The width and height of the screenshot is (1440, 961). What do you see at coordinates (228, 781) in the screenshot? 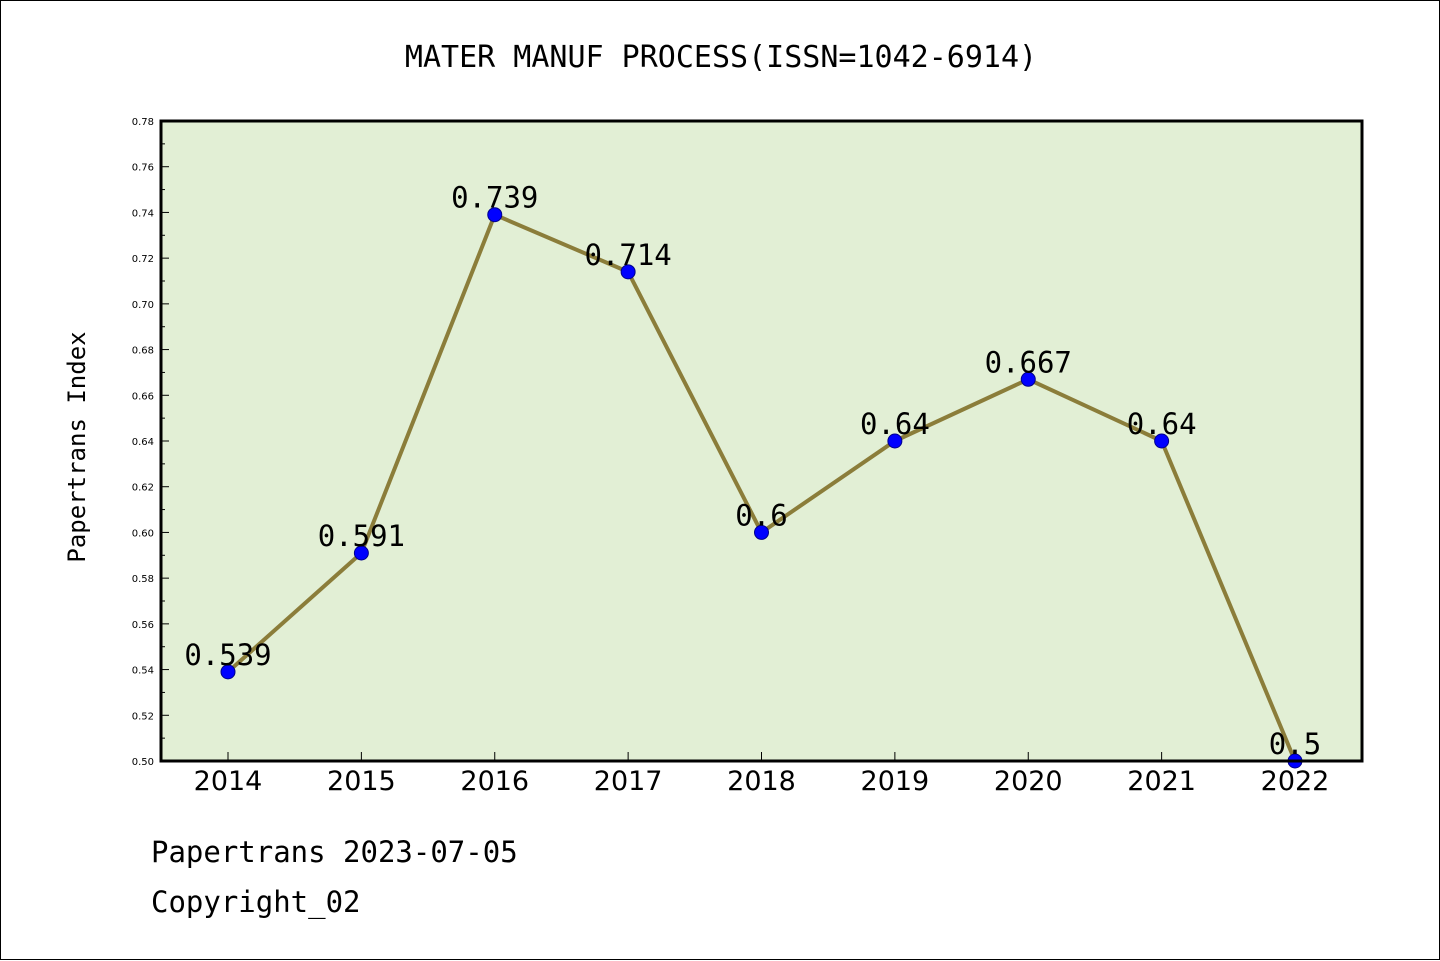
I see `x-tick-label: 2014` at bounding box center [228, 781].